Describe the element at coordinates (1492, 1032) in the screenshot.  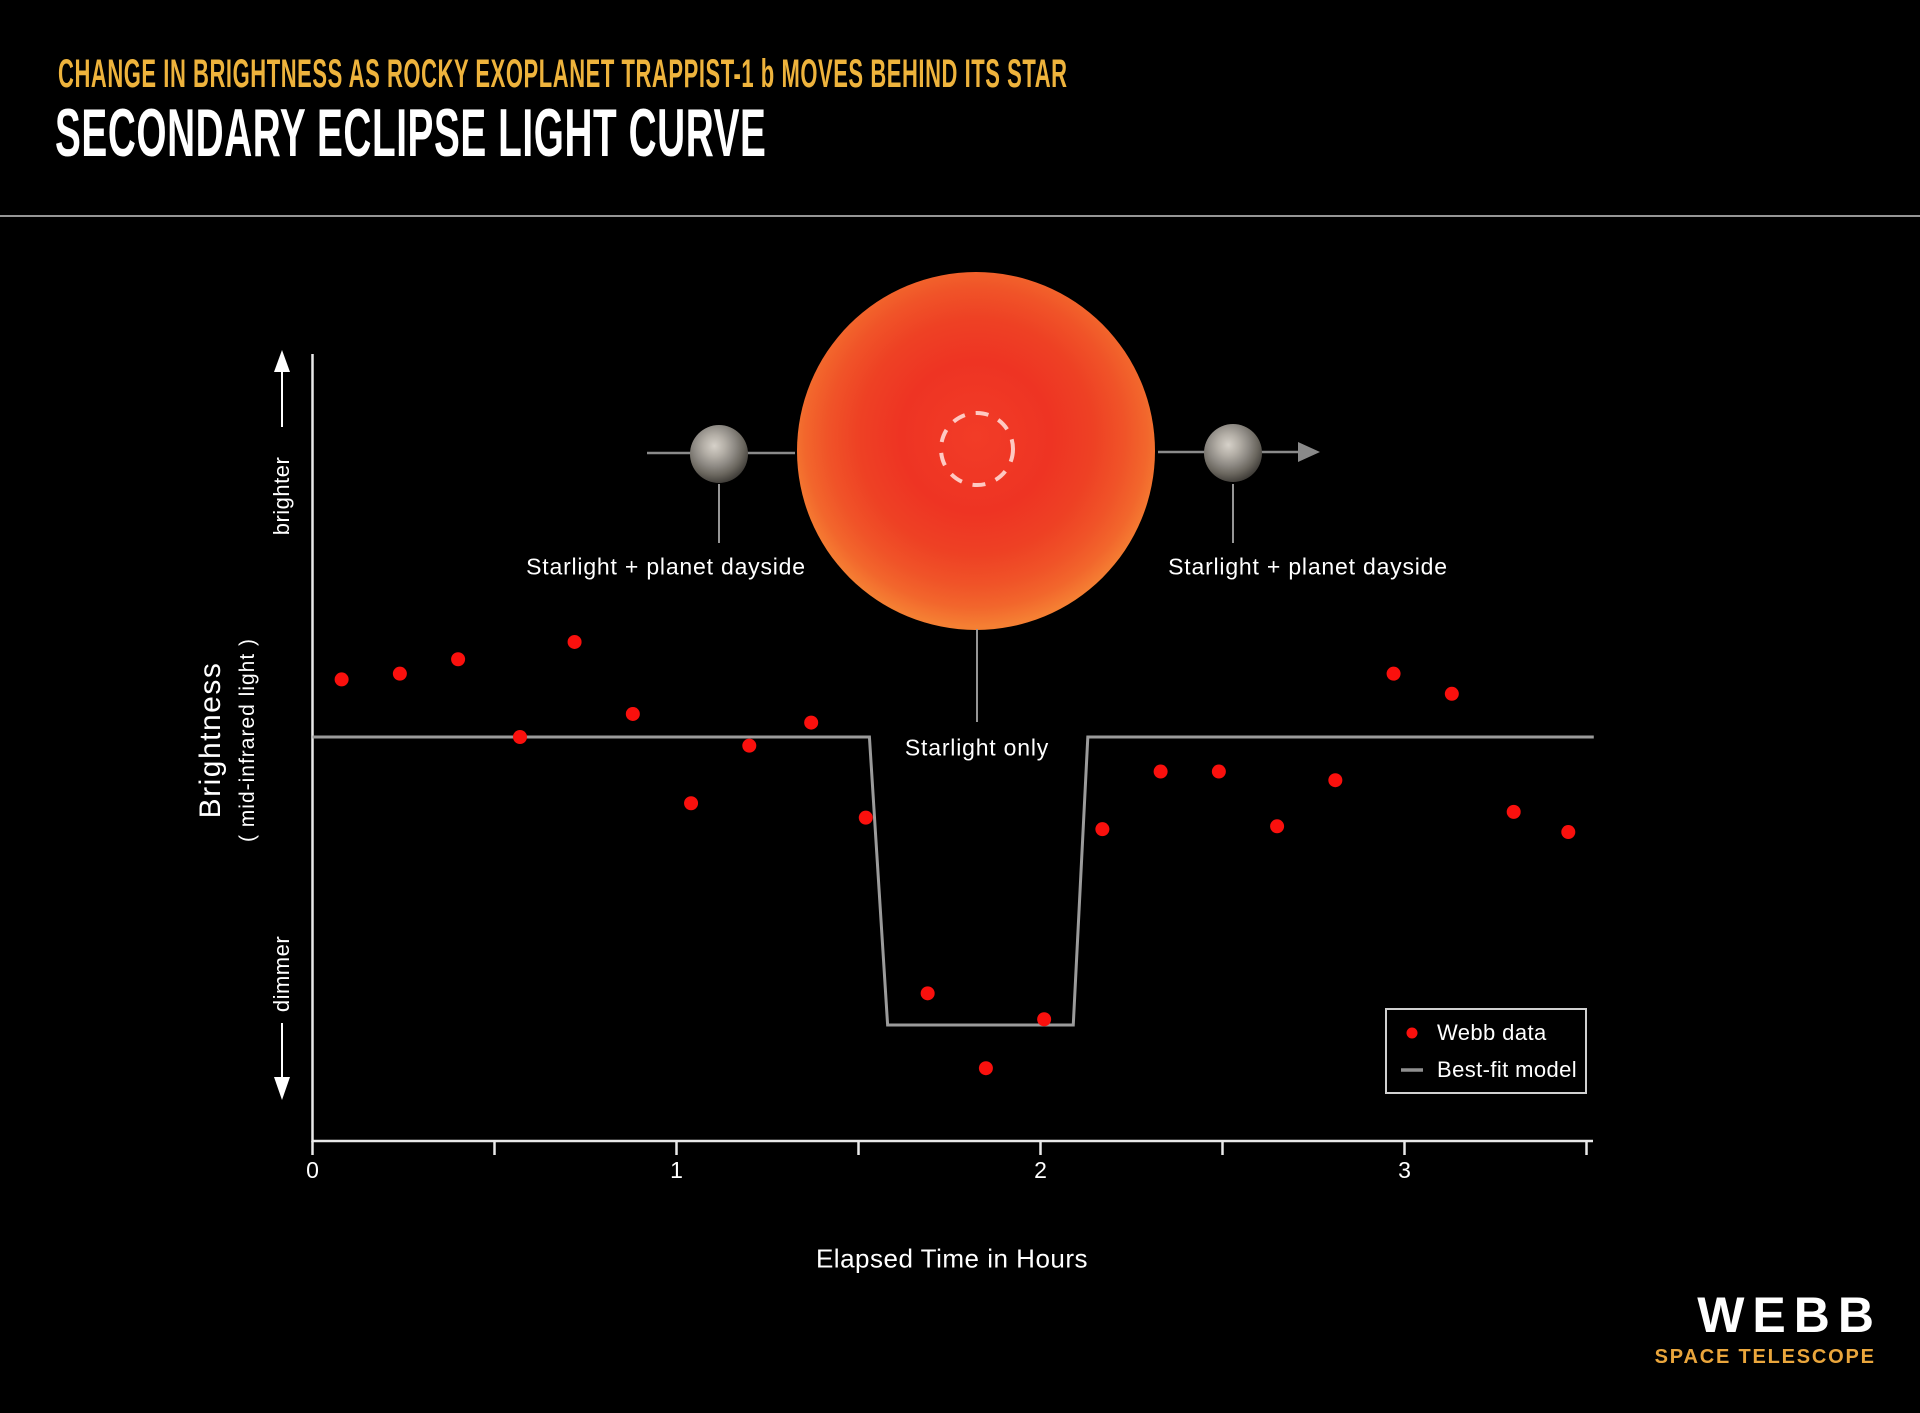
I see `legend-item-webb-data: Webb data` at that location.